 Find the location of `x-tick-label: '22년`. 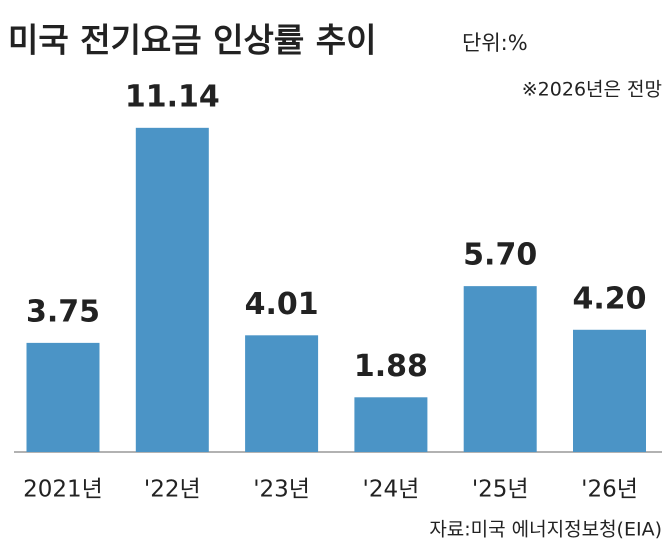

x-tick-label: '22년 is located at coordinates (172, 490).